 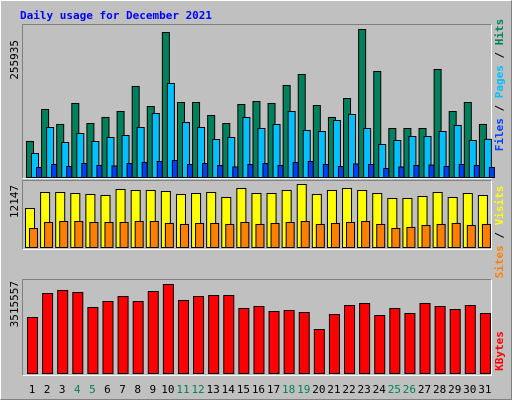 What do you see at coordinates (167, 389) in the screenshot?
I see `x-tick-label: 10` at bounding box center [167, 389].